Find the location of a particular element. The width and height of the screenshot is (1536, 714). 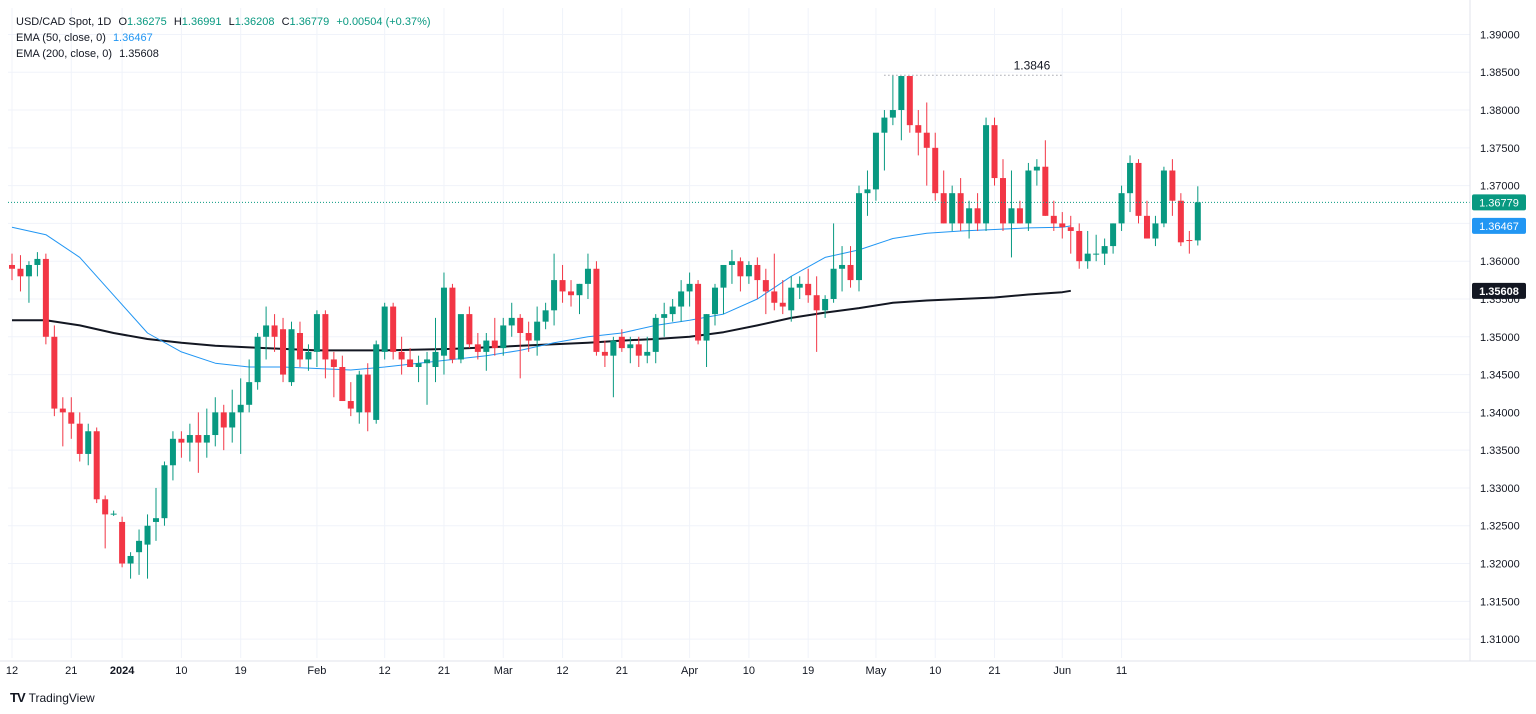

x-tick-label: Jun is located at coordinates (1062, 671).